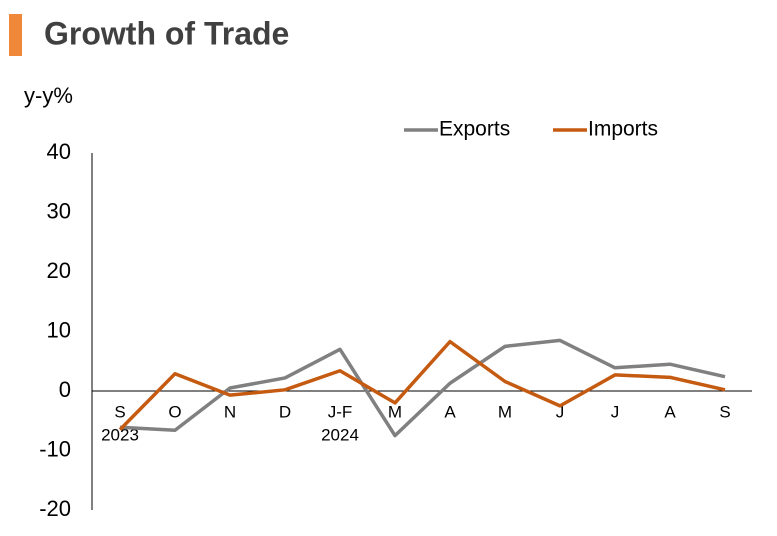 This screenshot has width=777, height=536. Describe the element at coordinates (340, 434) in the screenshot. I see `x-year-label: 2024` at that location.